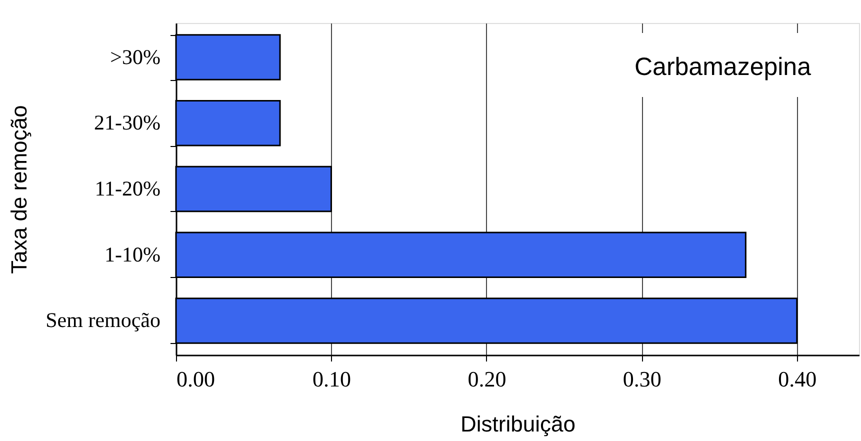 The height and width of the screenshot is (441, 861). Describe the element at coordinates (642, 379) in the screenshot. I see `x-tick-label: 0.30` at that location.